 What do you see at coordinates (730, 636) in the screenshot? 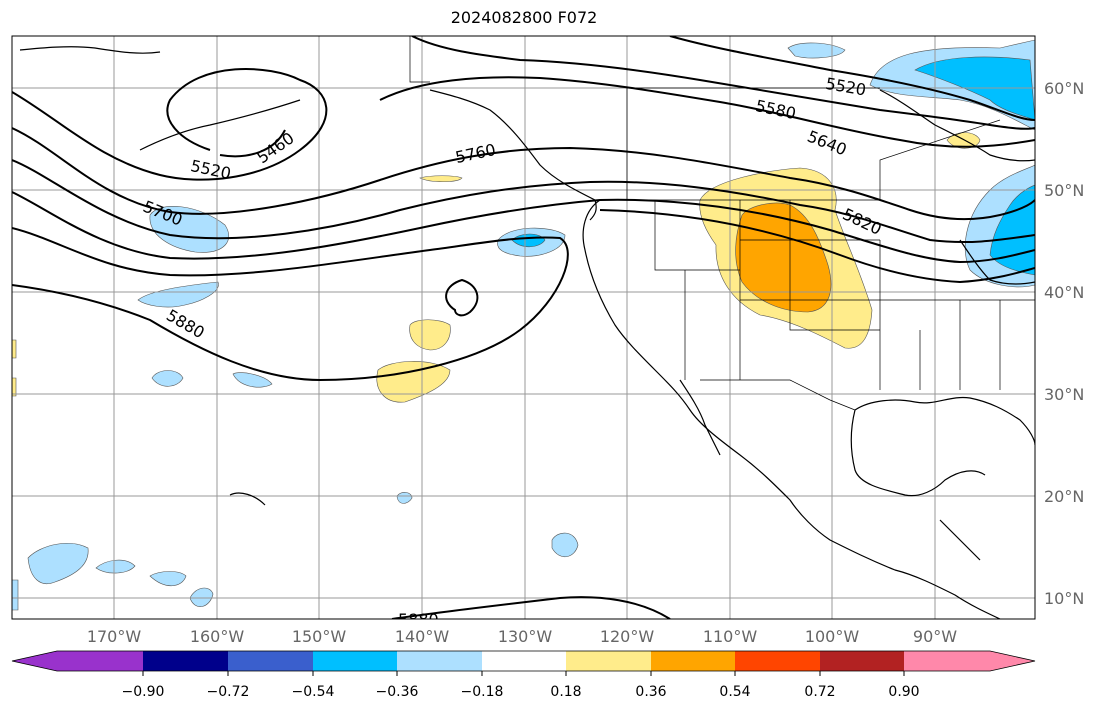
I see `lon-label: 110°W` at bounding box center [730, 636].